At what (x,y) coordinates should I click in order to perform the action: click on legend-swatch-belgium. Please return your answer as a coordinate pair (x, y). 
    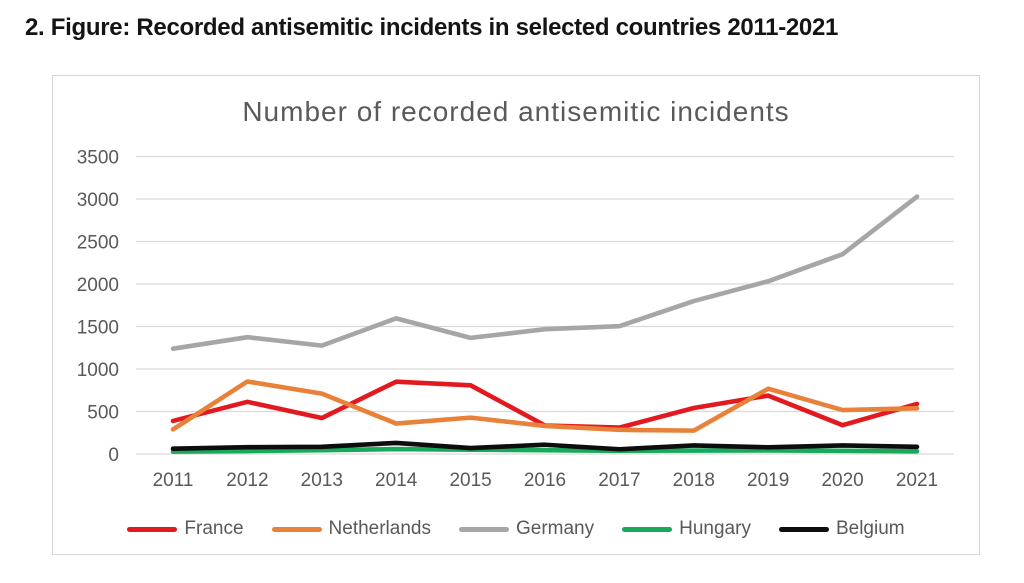
    Looking at the image, I should click on (803, 529).